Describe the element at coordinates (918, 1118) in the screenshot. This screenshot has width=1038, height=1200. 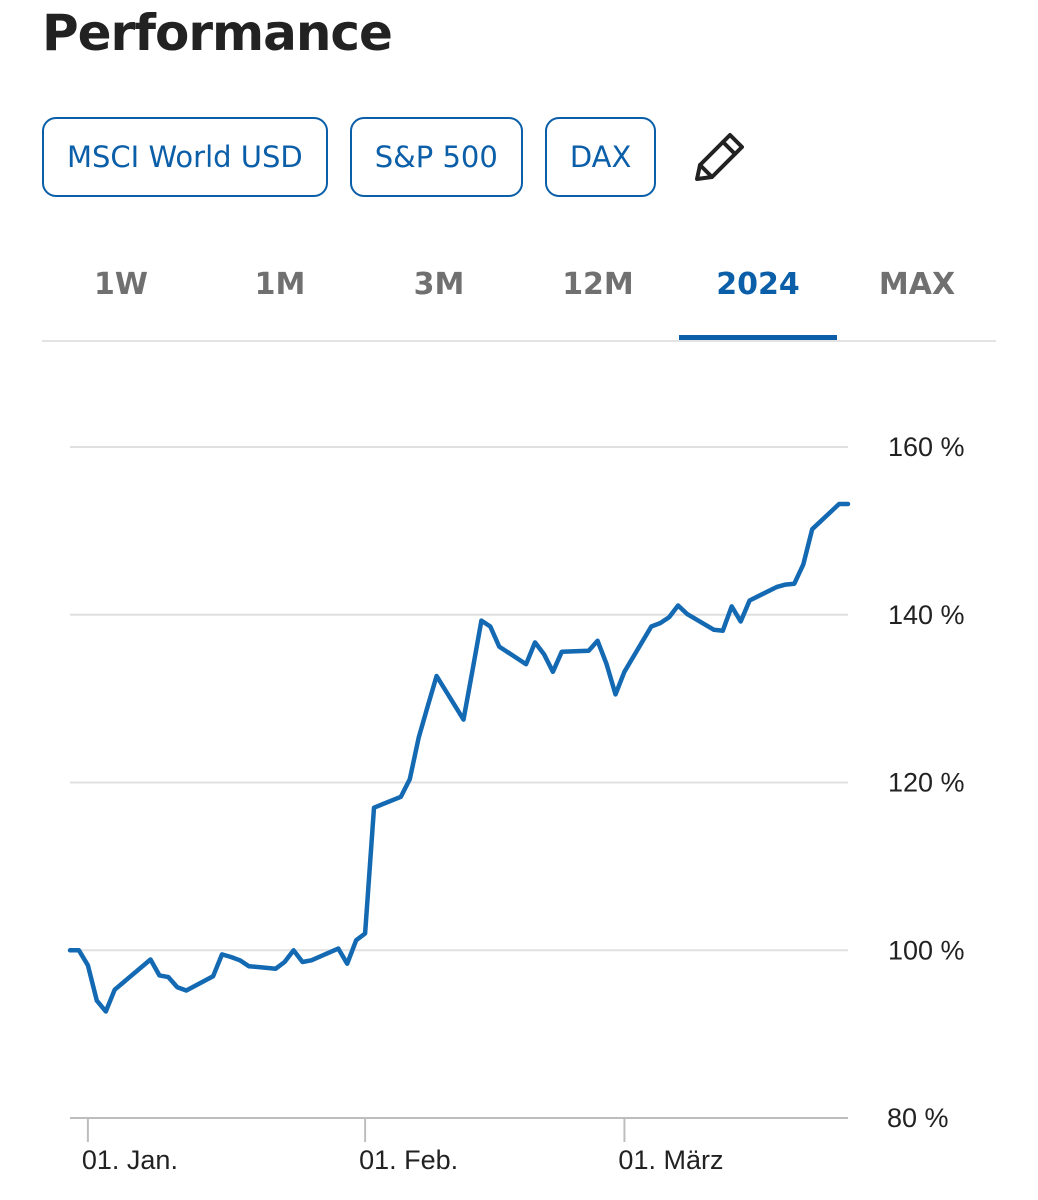
I see `y-tick-label: 80 %` at that location.